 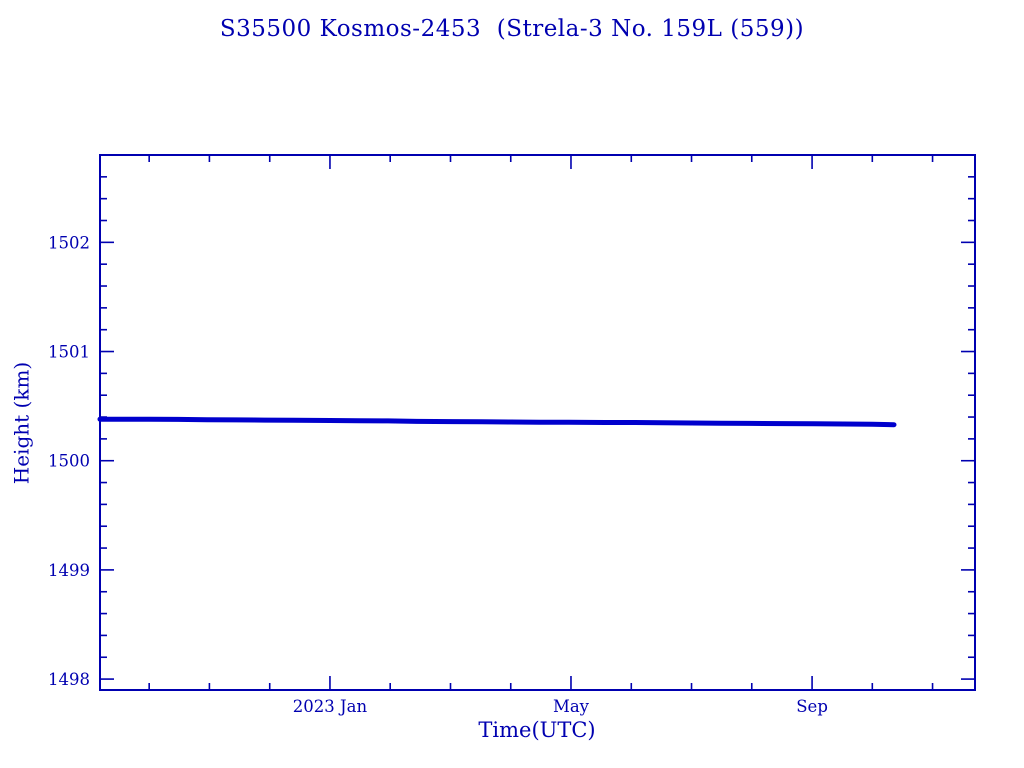 What do you see at coordinates (69, 679) in the screenshot?
I see `svg-text: 1498` at bounding box center [69, 679].